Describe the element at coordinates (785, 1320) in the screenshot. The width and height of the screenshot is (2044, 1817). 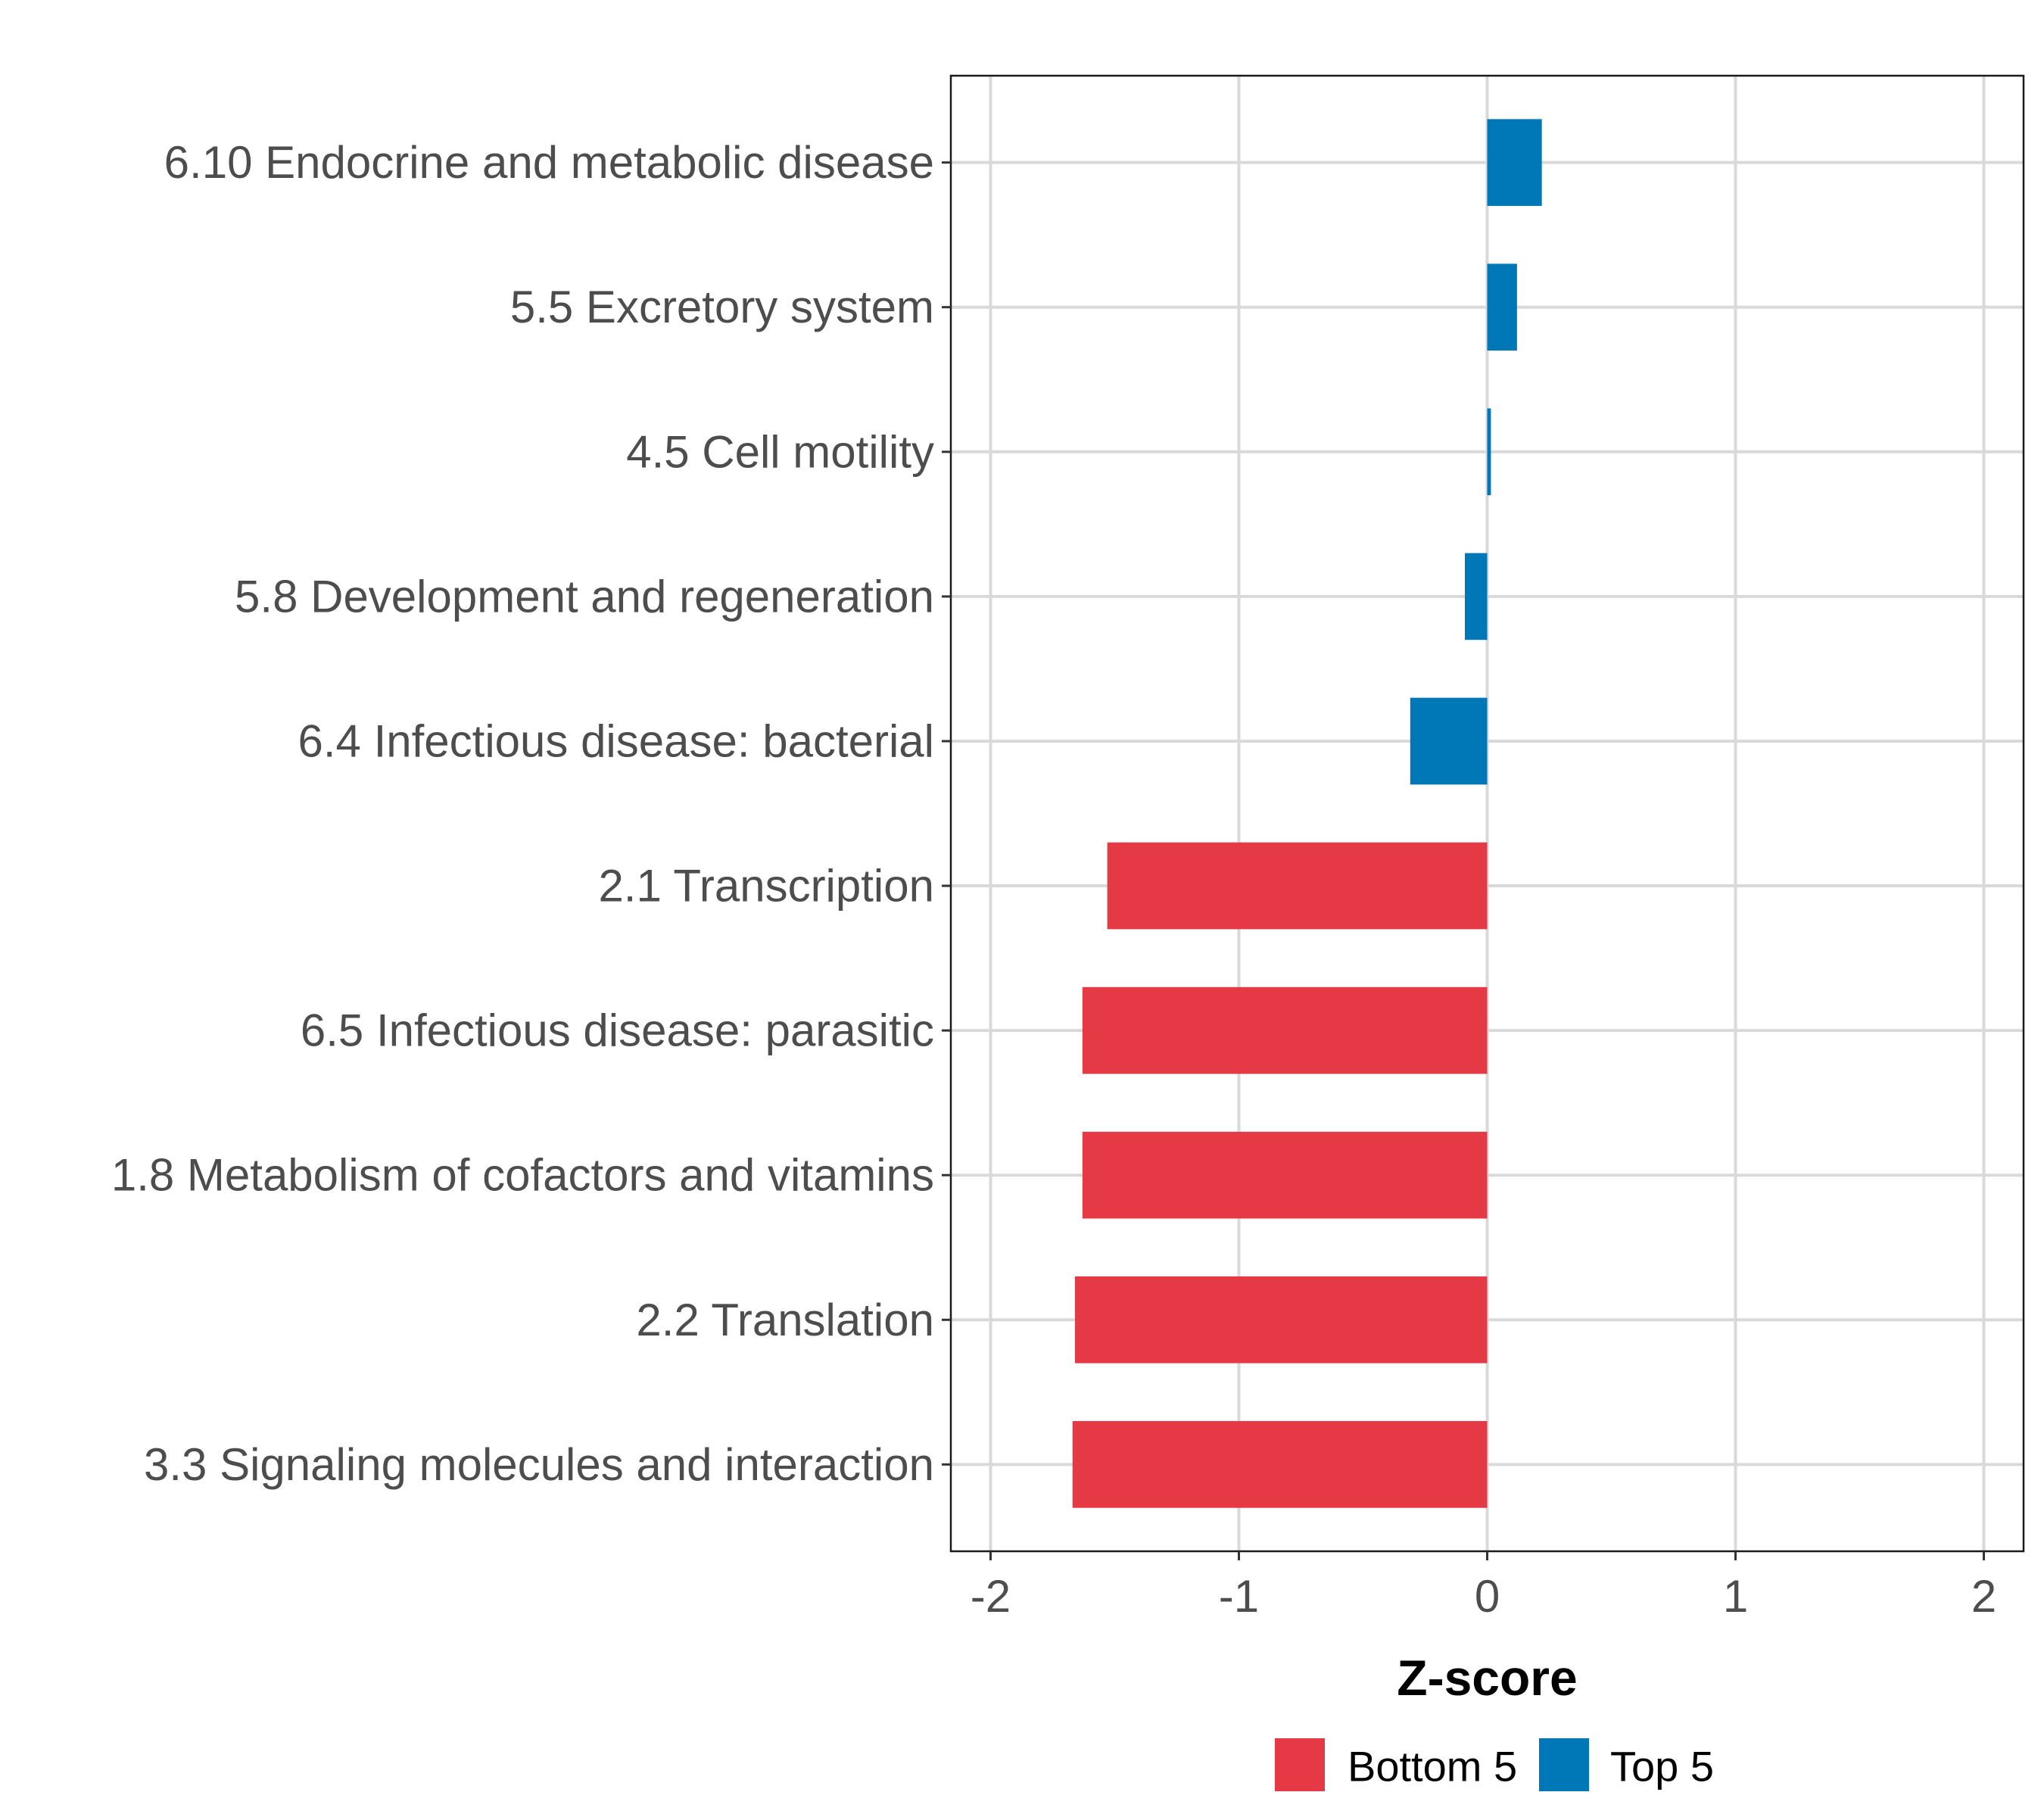
I see `y-tick-label: 2.2 Translation` at that location.